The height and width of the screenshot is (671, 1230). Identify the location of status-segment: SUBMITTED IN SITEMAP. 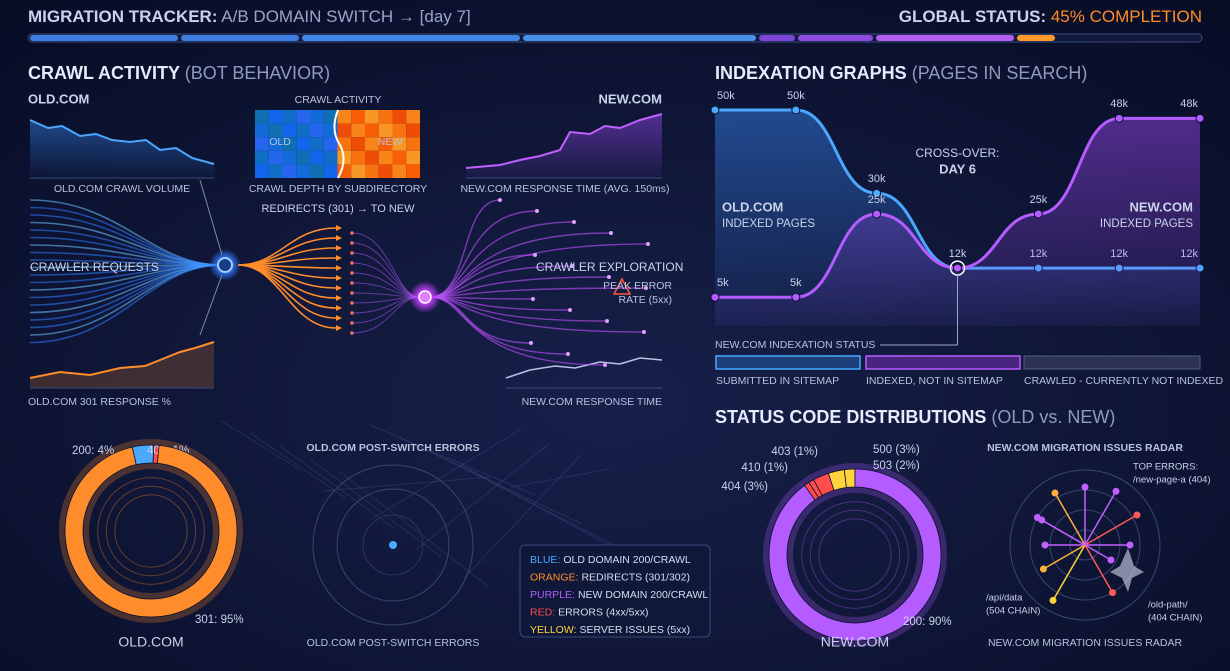
(777, 381).